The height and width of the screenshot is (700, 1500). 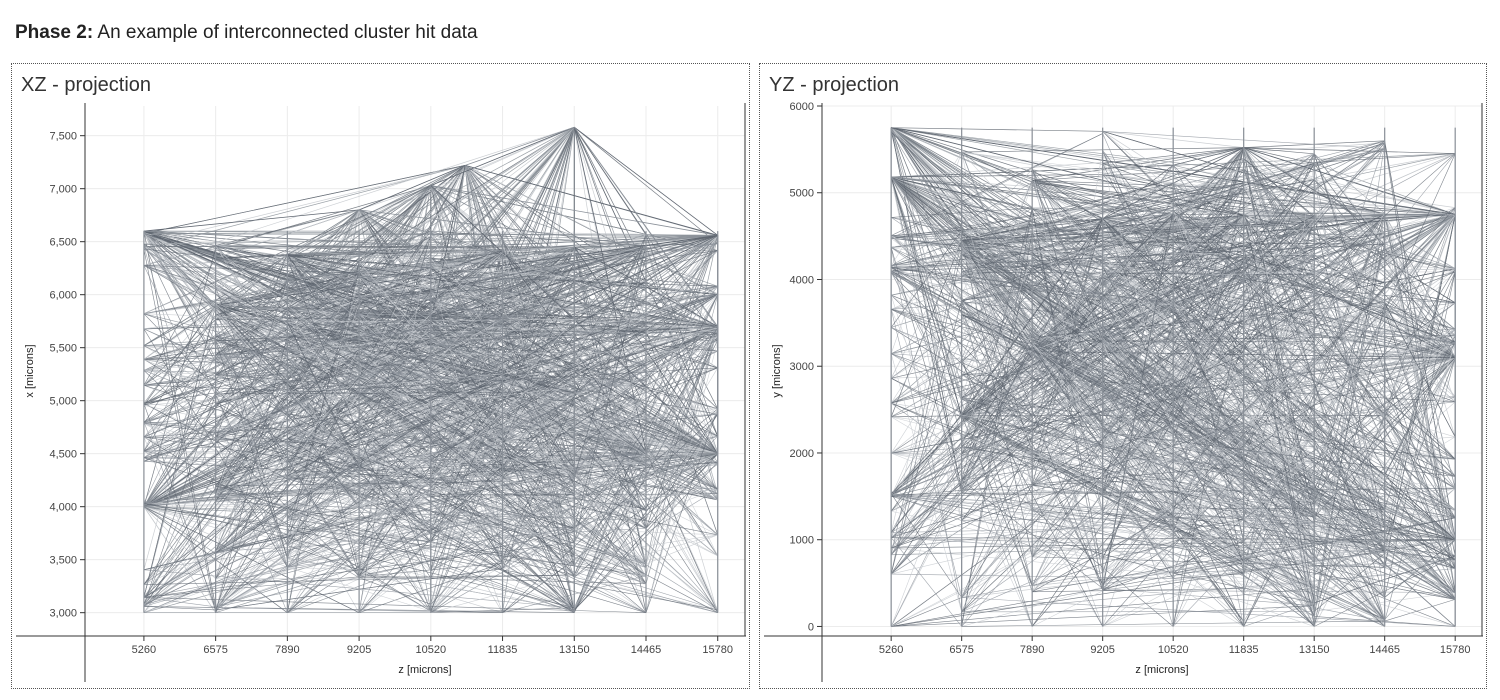 I want to click on x-tick-label: 11835, so click(x=1244, y=650).